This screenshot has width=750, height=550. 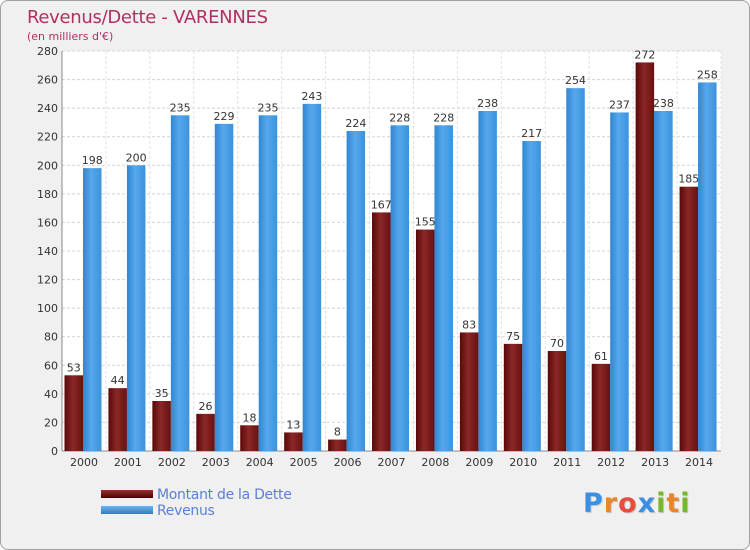 What do you see at coordinates (575, 80) in the screenshot?
I see `data-label-revenus: 254` at bounding box center [575, 80].